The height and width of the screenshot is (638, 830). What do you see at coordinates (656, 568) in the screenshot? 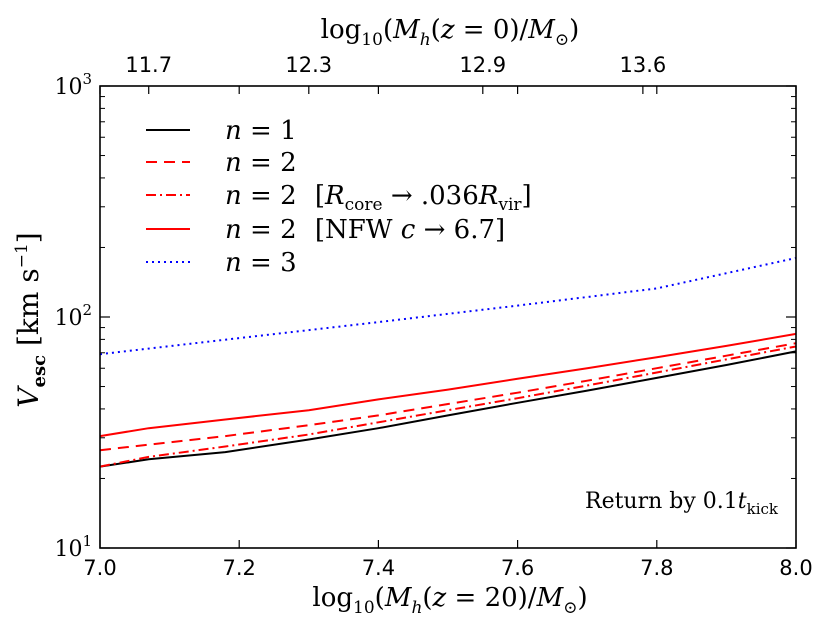
I see `x-tick-label-4: 7.8` at bounding box center [656, 568].